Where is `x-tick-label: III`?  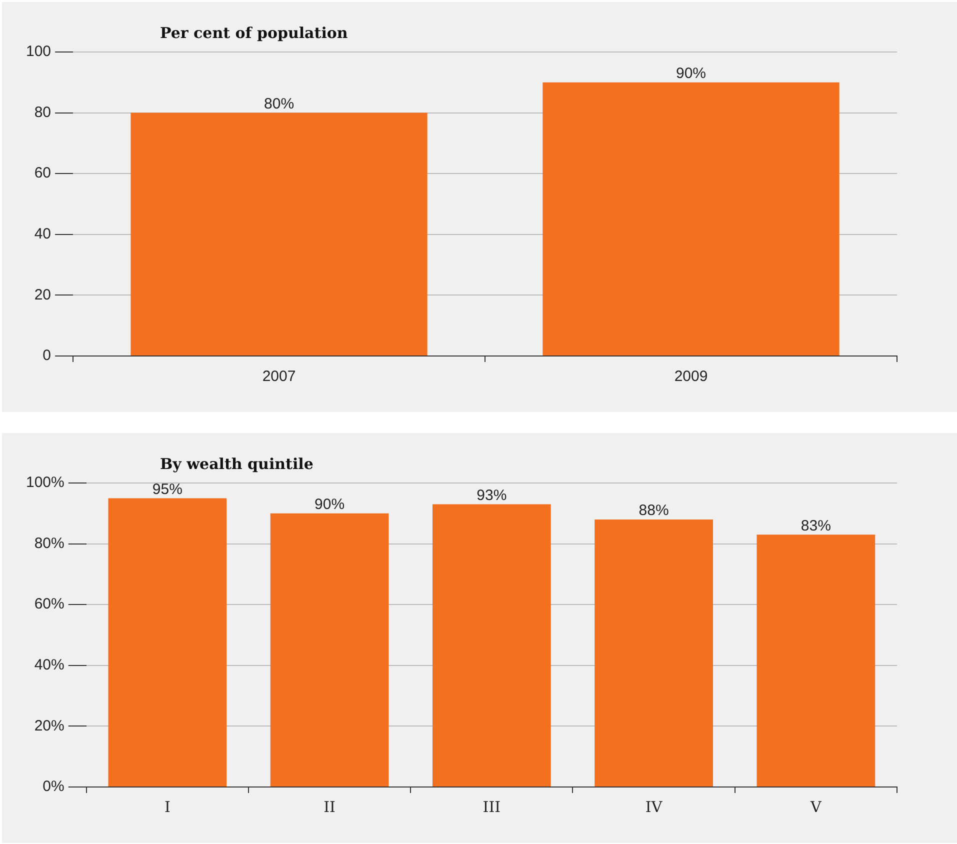 x-tick-label: III is located at coordinates (491, 807).